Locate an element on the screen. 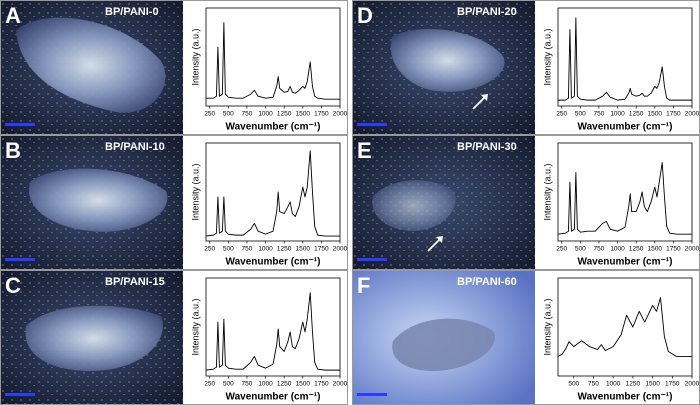 The height and width of the screenshot is (405, 700). panel-label: F is located at coordinates (363, 285).